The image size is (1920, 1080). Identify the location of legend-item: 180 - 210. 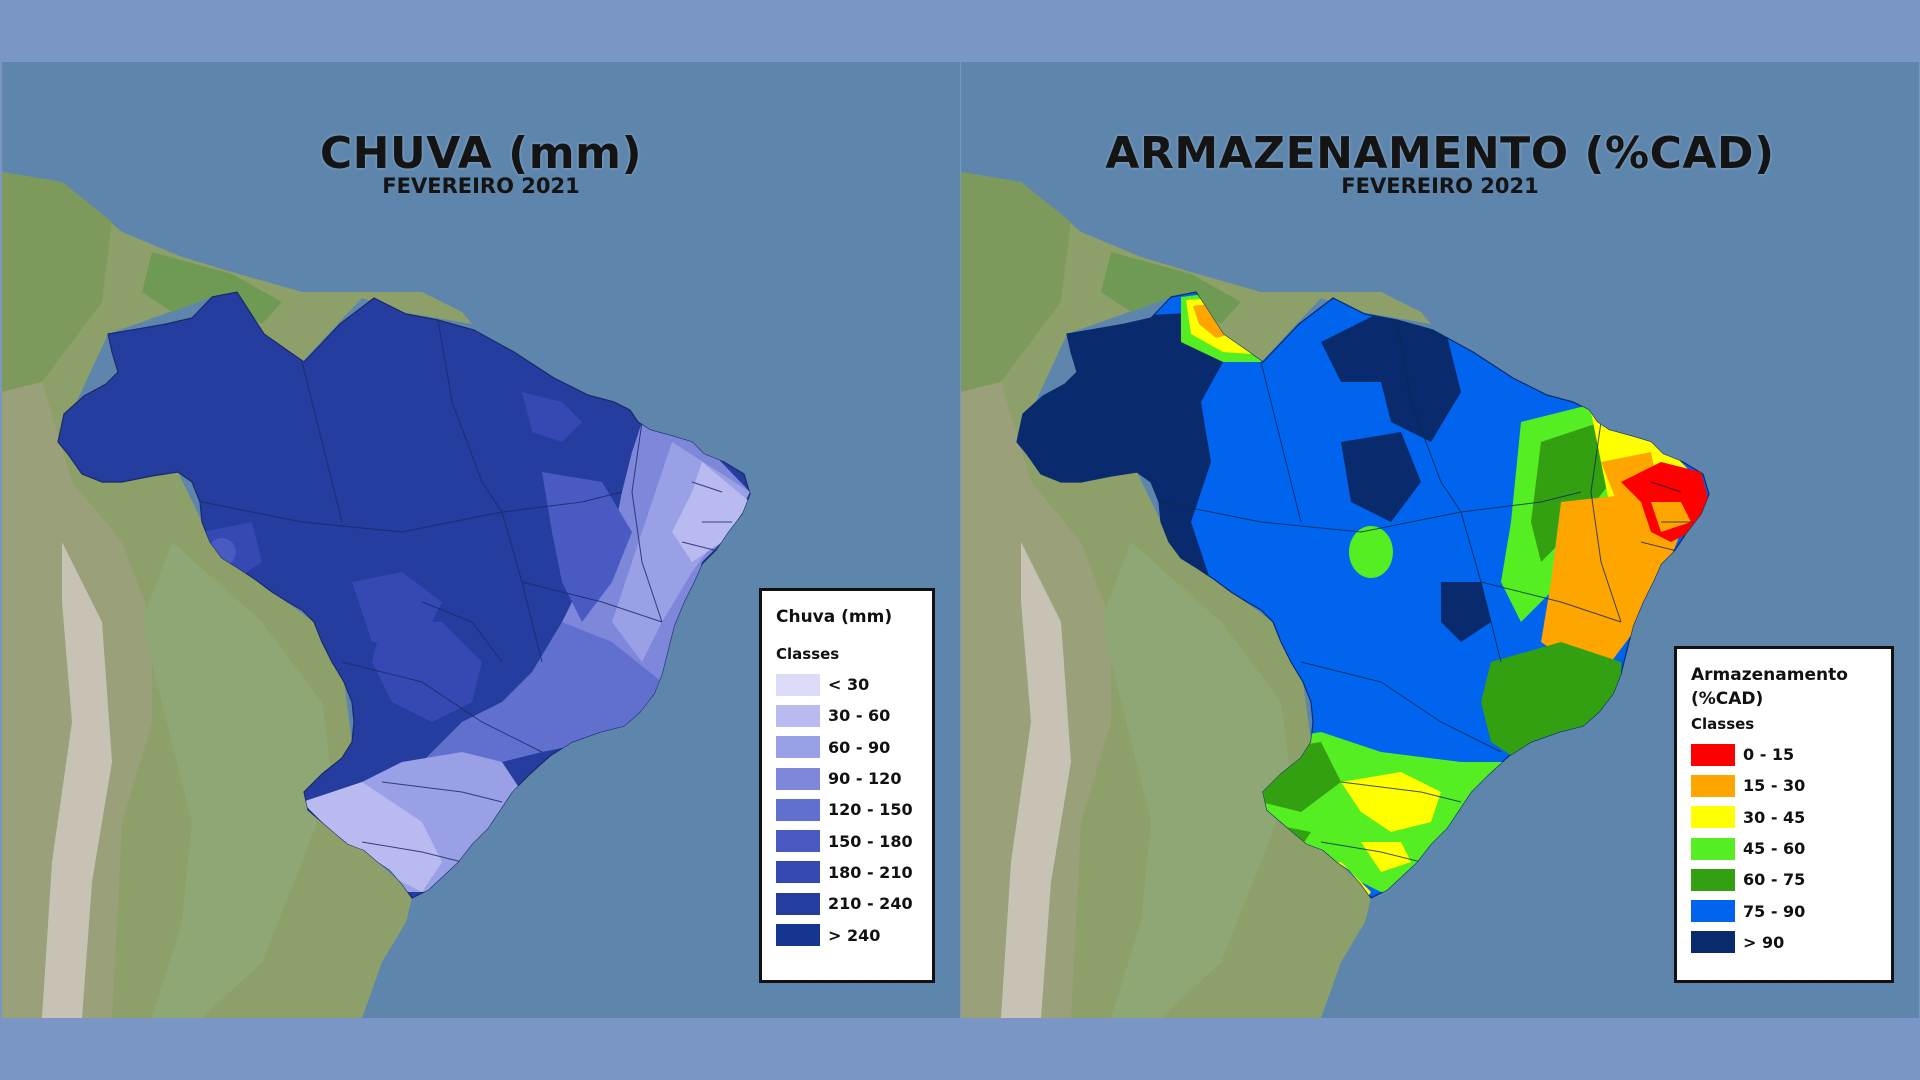
(854, 872).